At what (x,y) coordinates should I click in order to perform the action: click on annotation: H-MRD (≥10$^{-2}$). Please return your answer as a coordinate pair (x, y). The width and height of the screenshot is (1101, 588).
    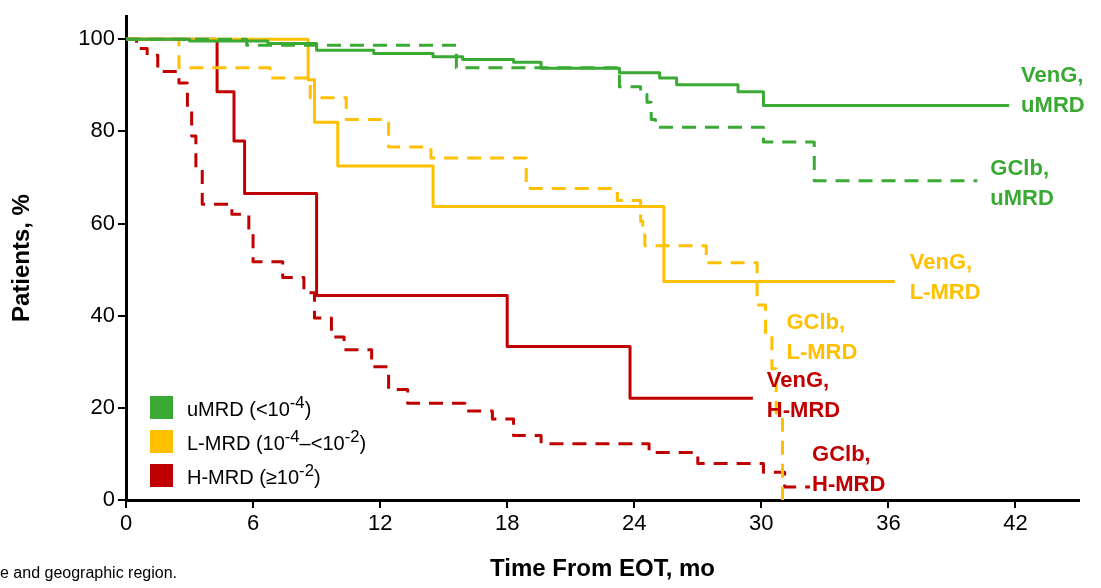
    Looking at the image, I should click on (254, 475).